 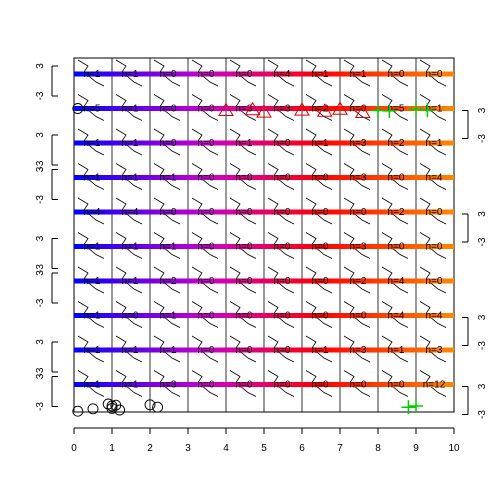 I want to click on x-tick-label: 9, so click(x=416, y=448).